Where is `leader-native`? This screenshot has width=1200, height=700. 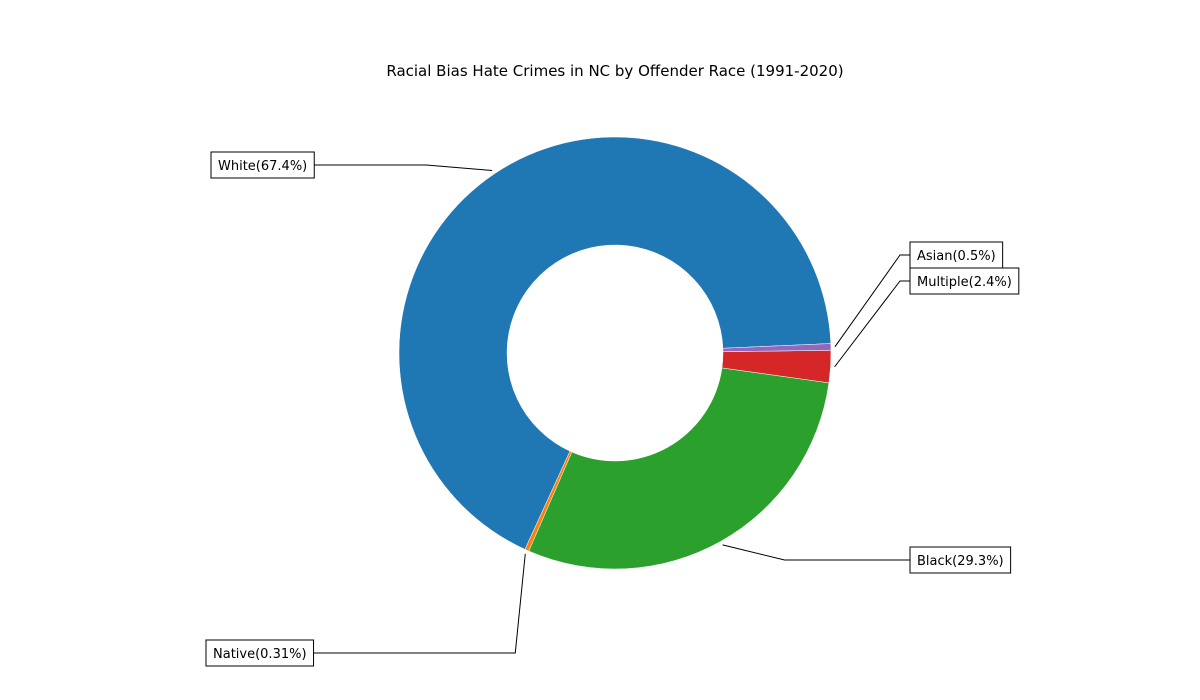
leader-native is located at coordinates (419, 603).